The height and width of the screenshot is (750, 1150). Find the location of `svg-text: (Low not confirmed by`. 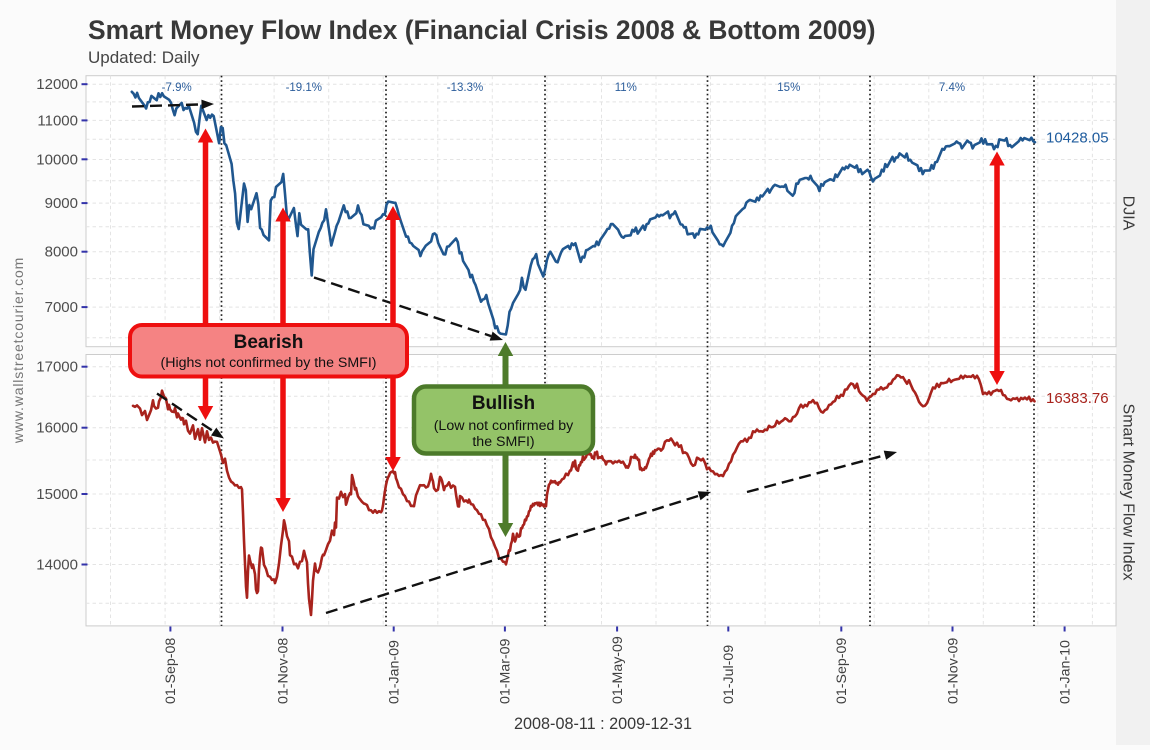

svg-text: (Low not confirmed by is located at coordinates (504, 426).